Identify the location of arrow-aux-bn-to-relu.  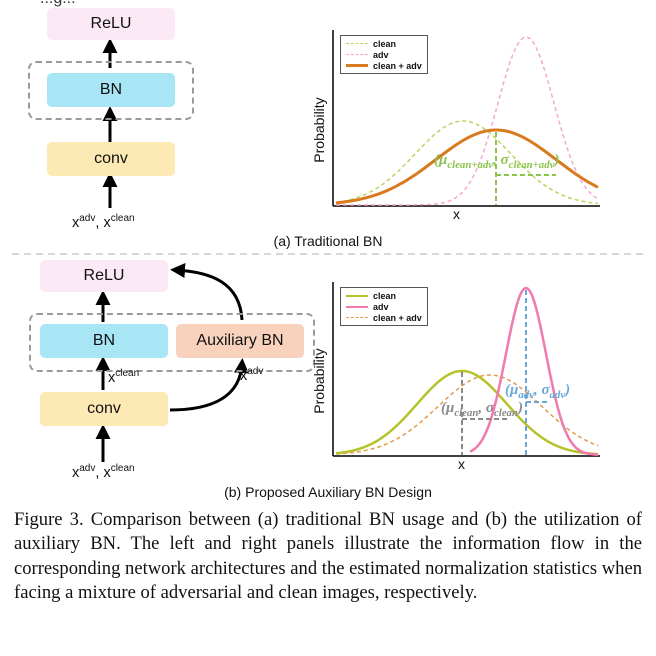
(207, 292).